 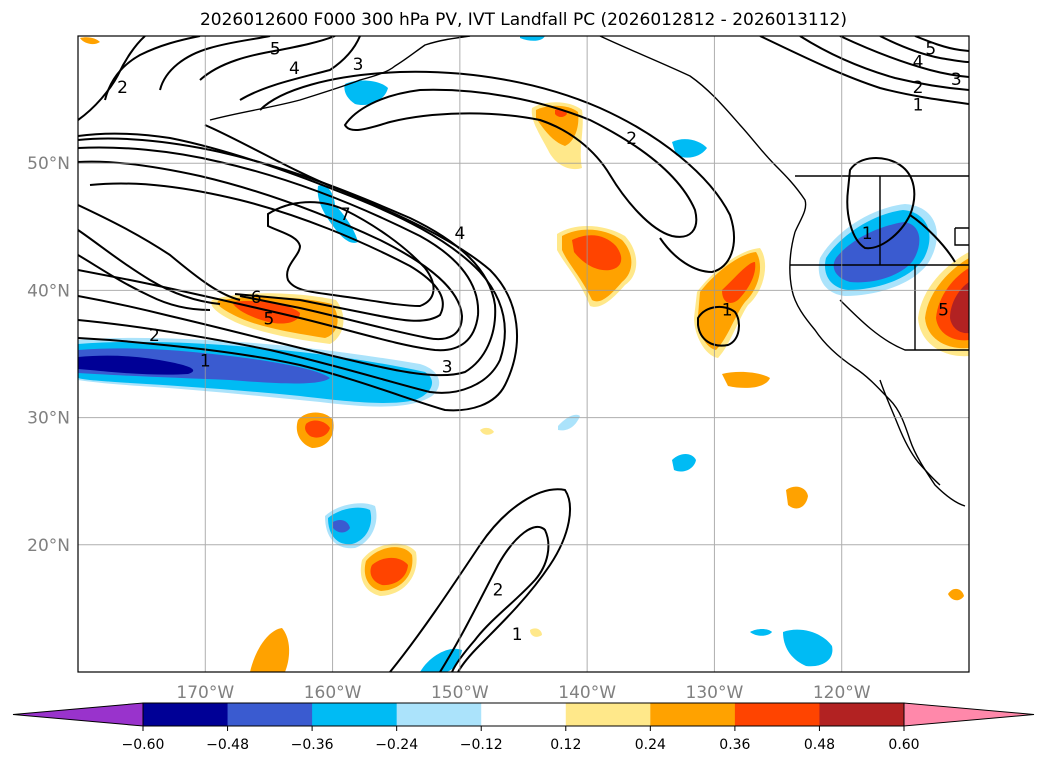 What do you see at coordinates (136, 365) in the screenshot?
I see `neg-band-navy` at bounding box center [136, 365].